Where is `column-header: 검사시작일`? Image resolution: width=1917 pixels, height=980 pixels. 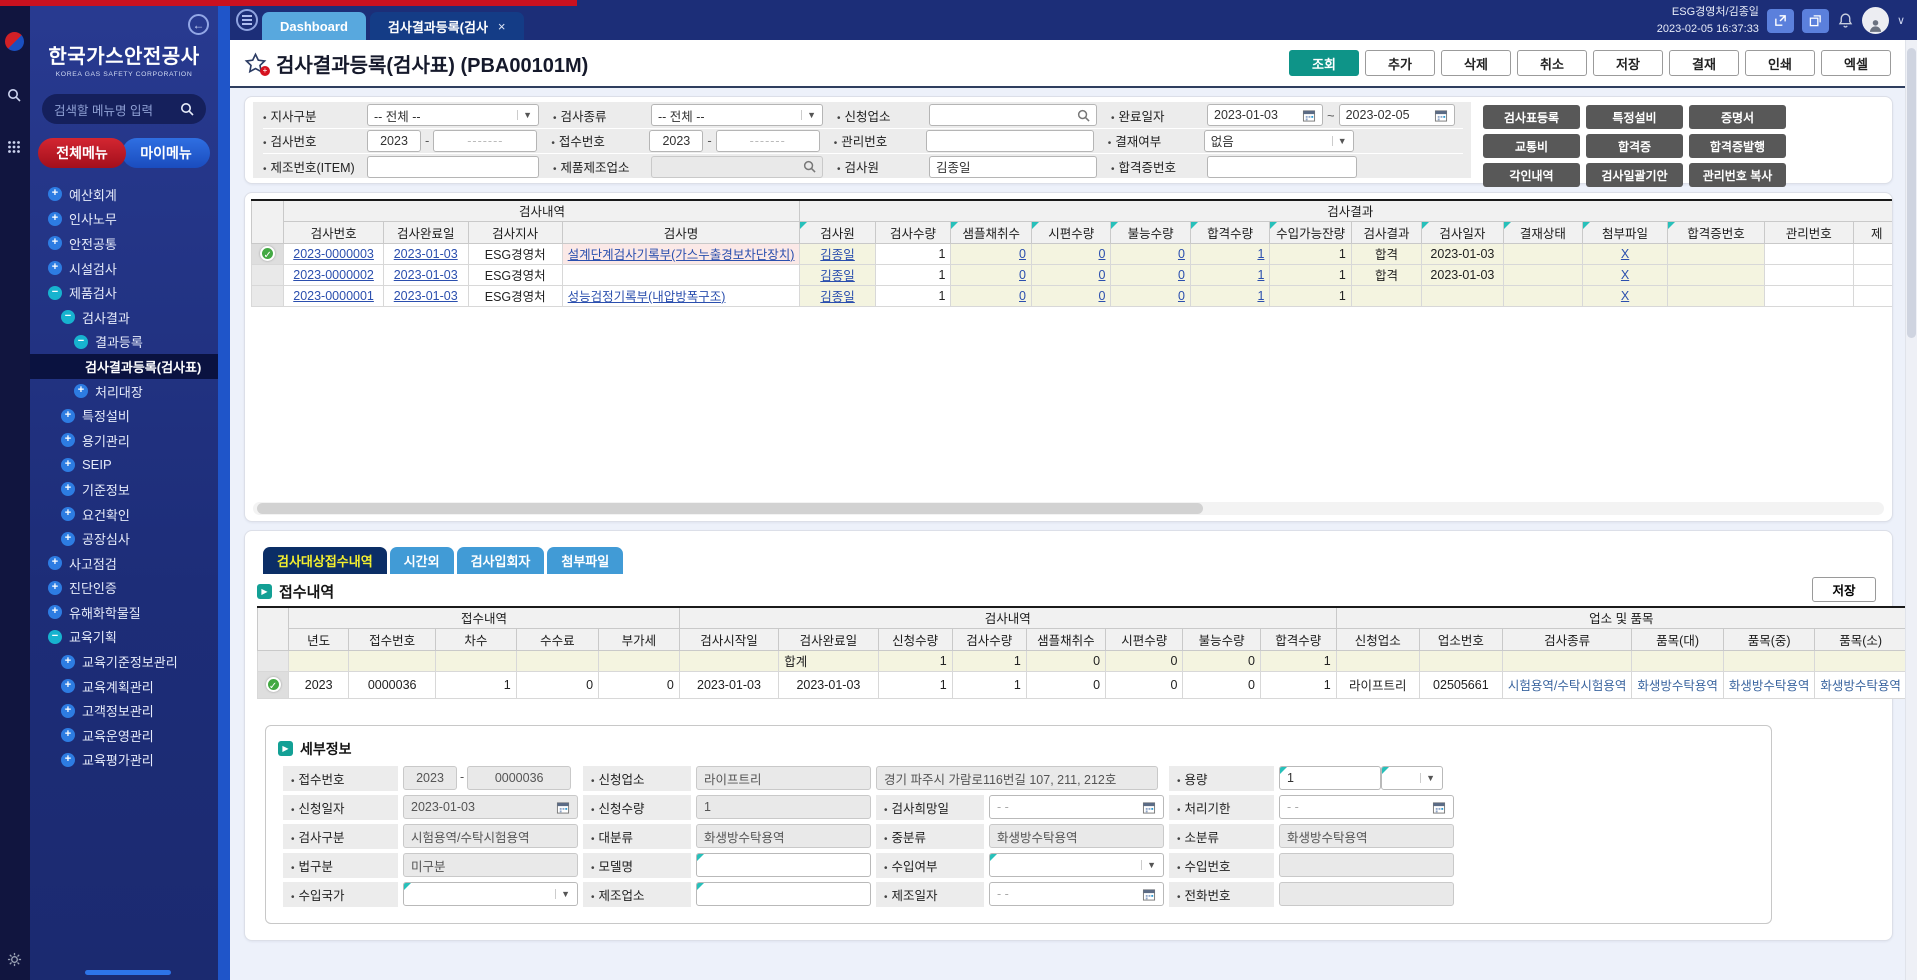 column-header: 검사시작일 is located at coordinates (729, 639).